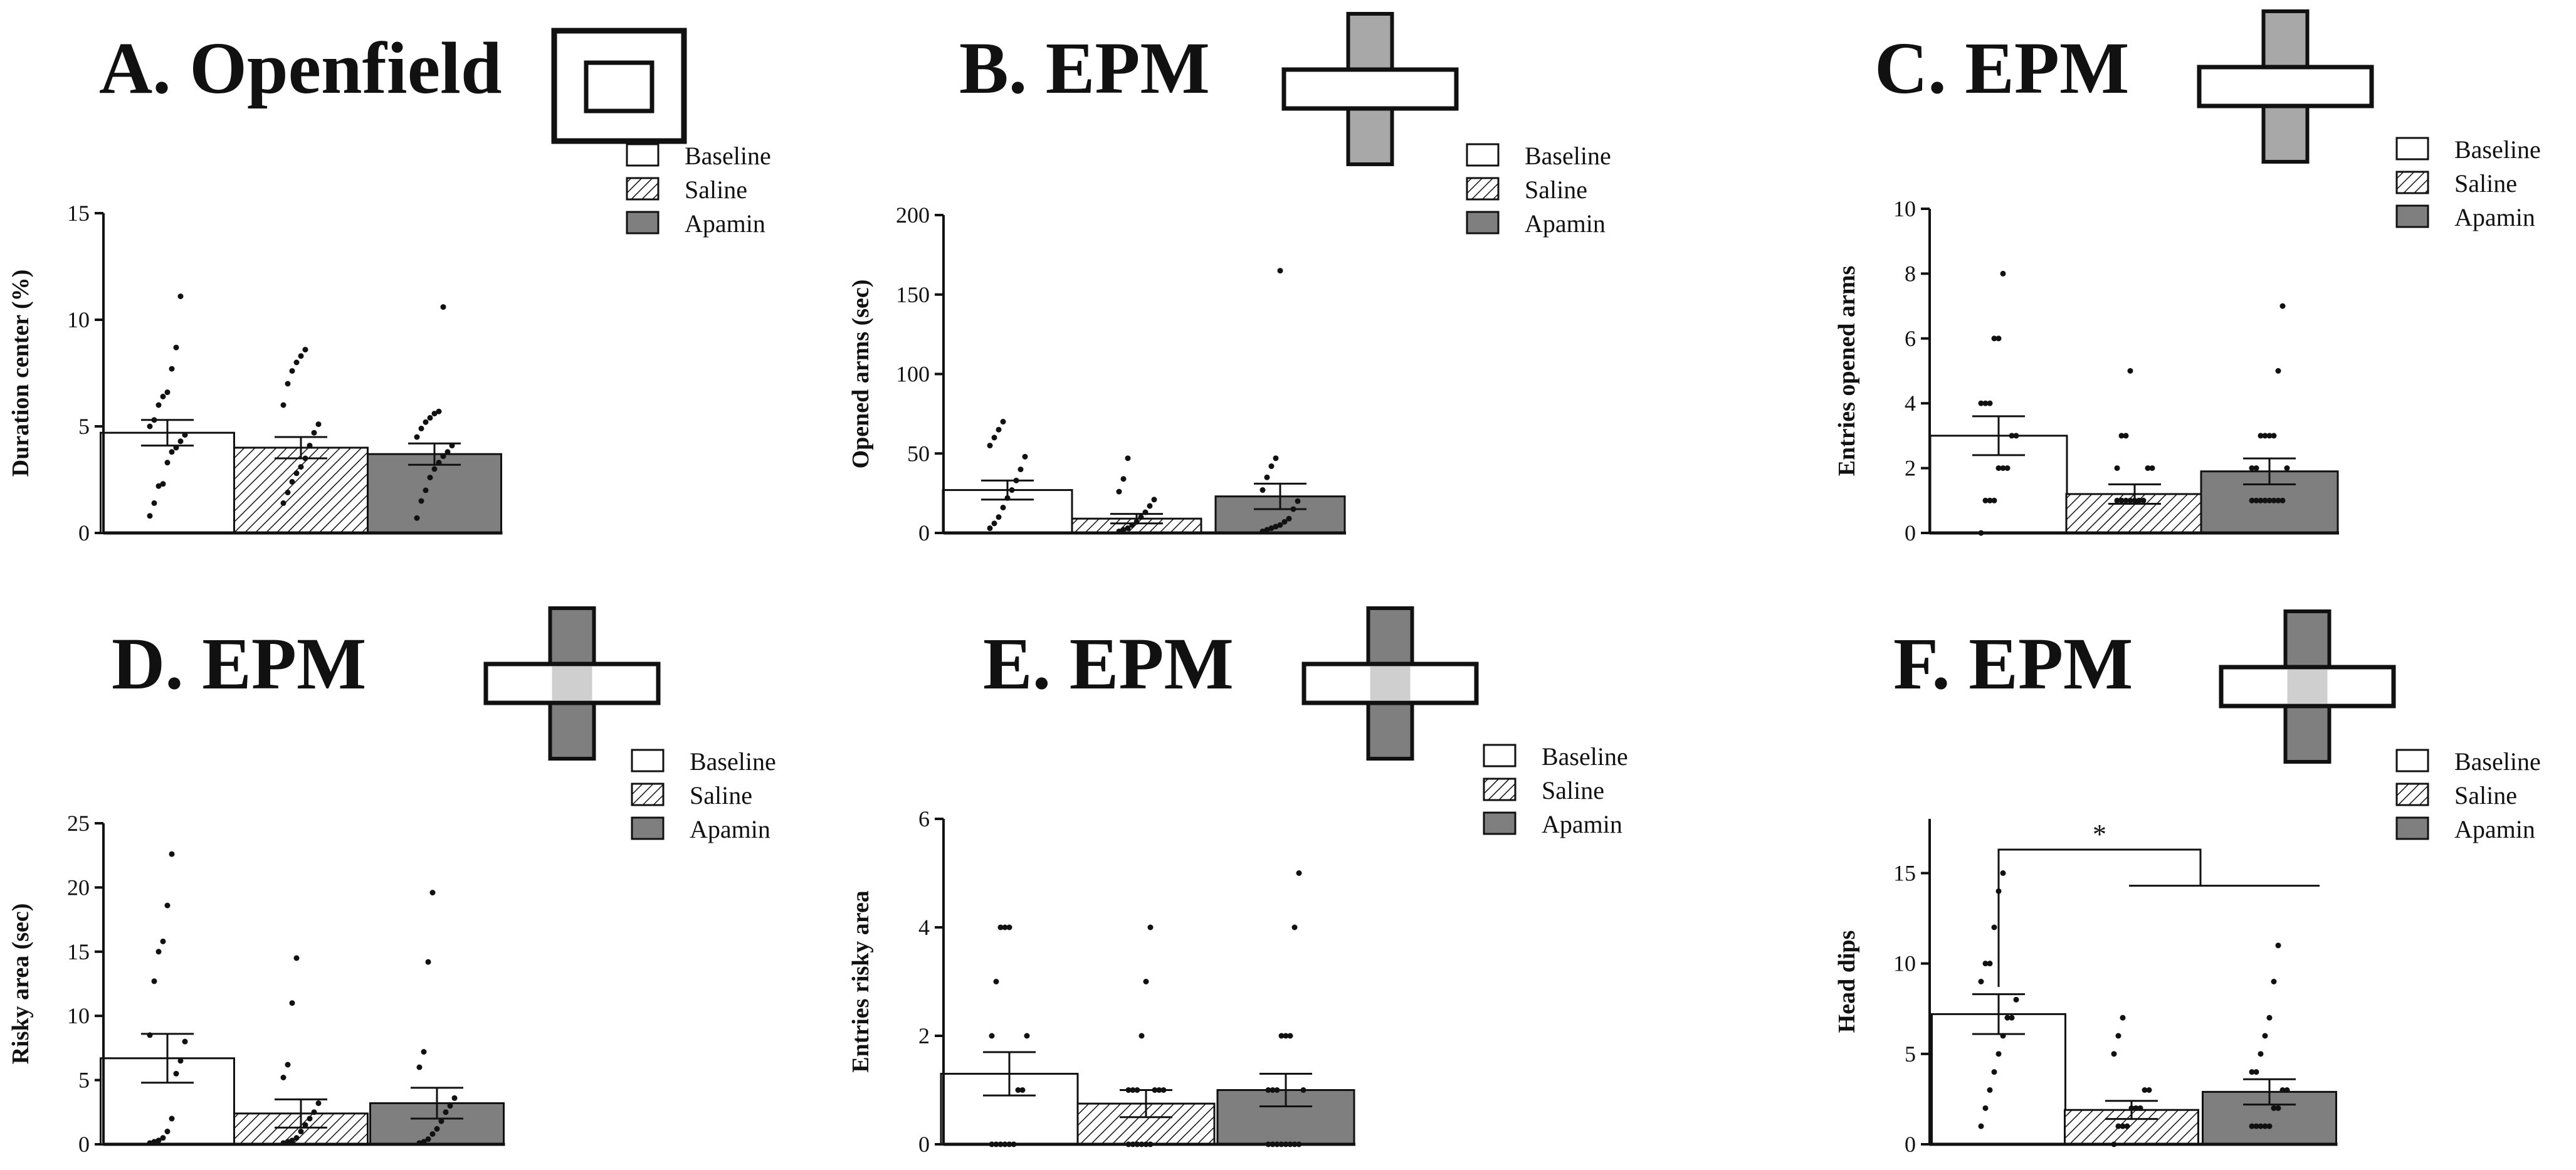  Describe the element at coordinates (84, 1080) in the screenshot. I see `y-tick-label: 5` at that location.